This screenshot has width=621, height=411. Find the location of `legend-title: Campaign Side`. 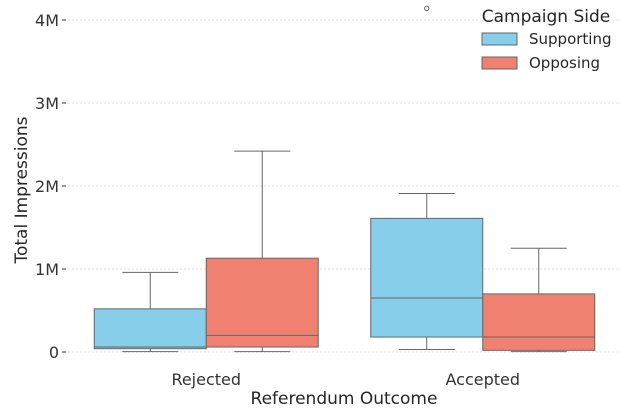

legend-title: Campaign Side is located at coordinates (546, 17).